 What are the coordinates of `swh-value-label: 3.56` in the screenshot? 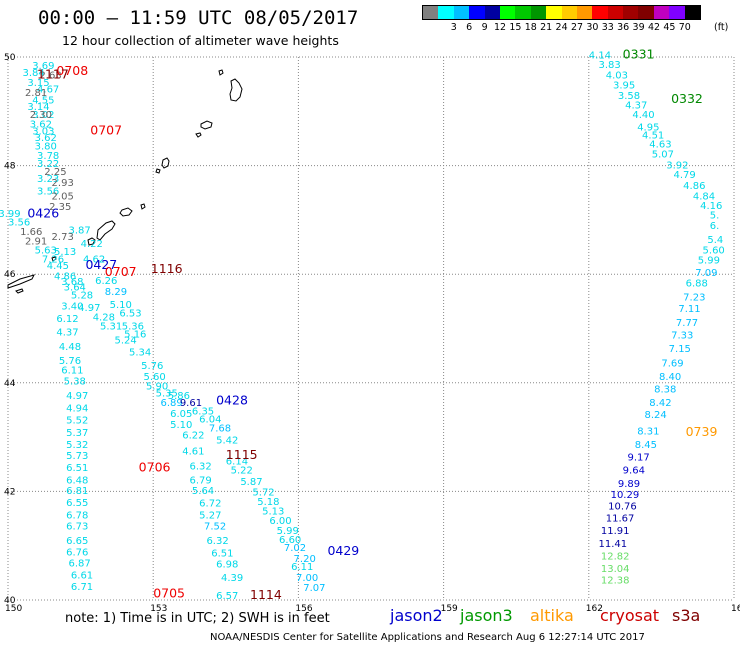 It's located at (19, 222).